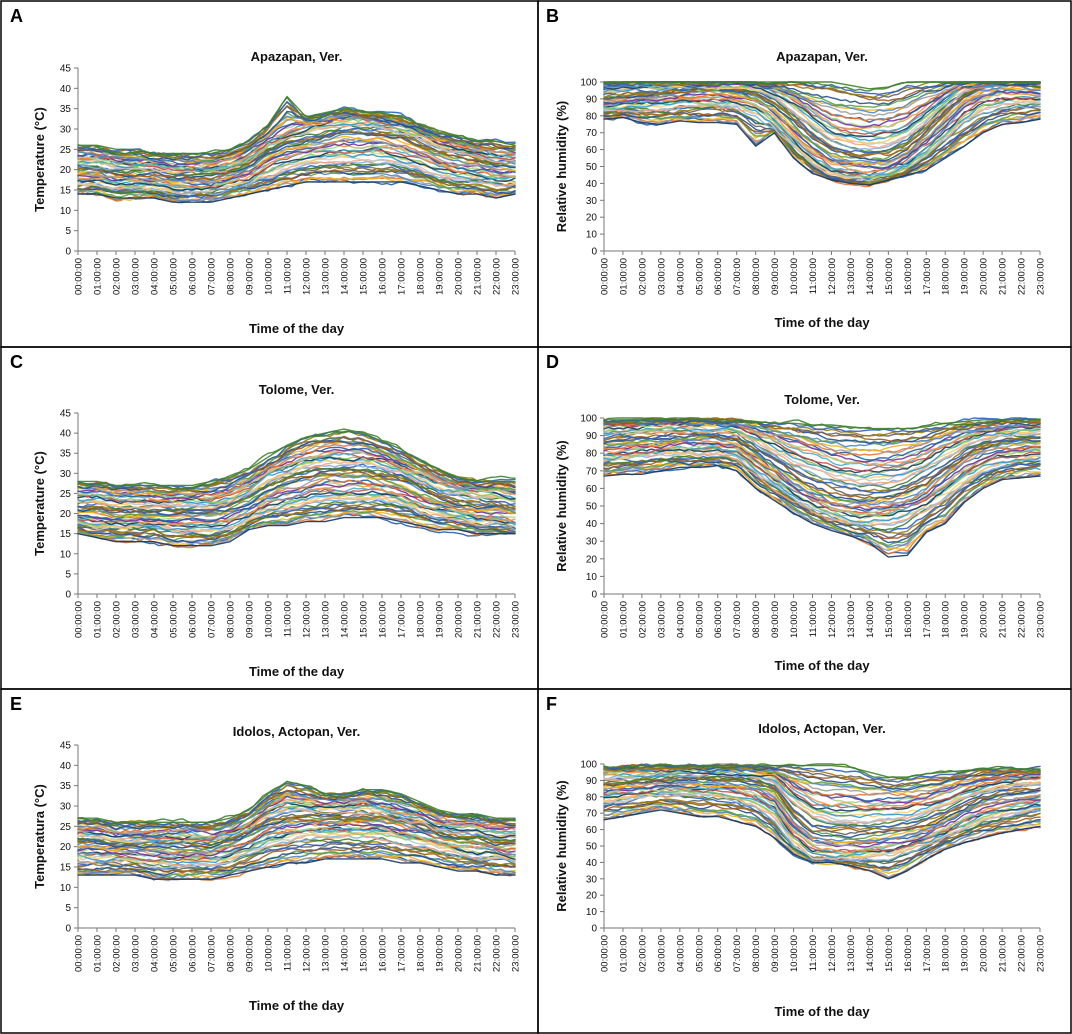  Describe the element at coordinates (832, 619) in the screenshot. I see `x-tick-label-d: 12:00:00` at that location.